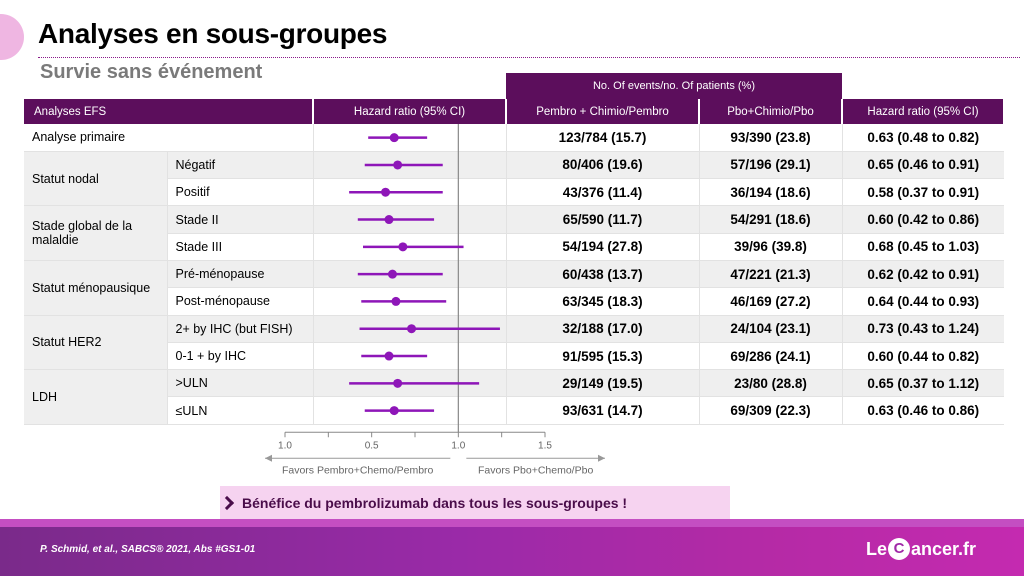 The image size is (1024, 576). What do you see at coordinates (602, 192) in the screenshot?
I see `pembro-cell: 43/376 (11.4)` at bounding box center [602, 192].